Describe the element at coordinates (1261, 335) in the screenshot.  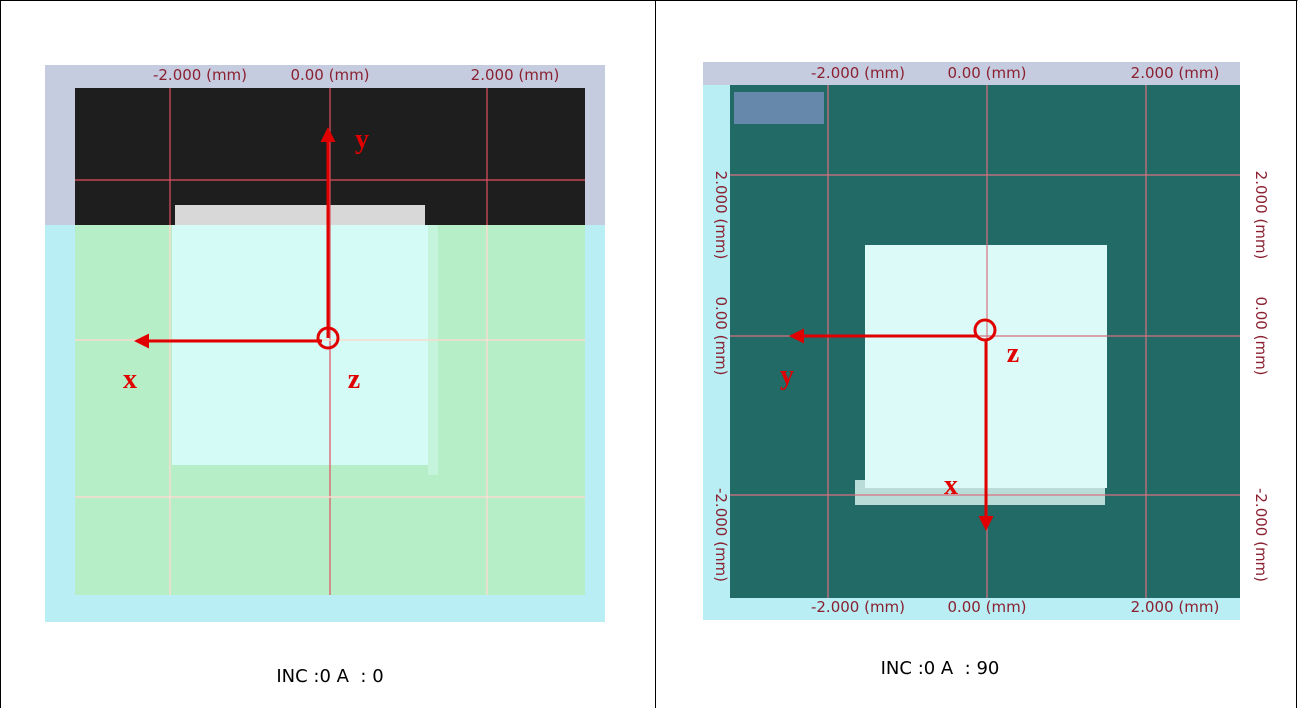
I see `right-ruler-label: 0.00 (mm)` at that location.